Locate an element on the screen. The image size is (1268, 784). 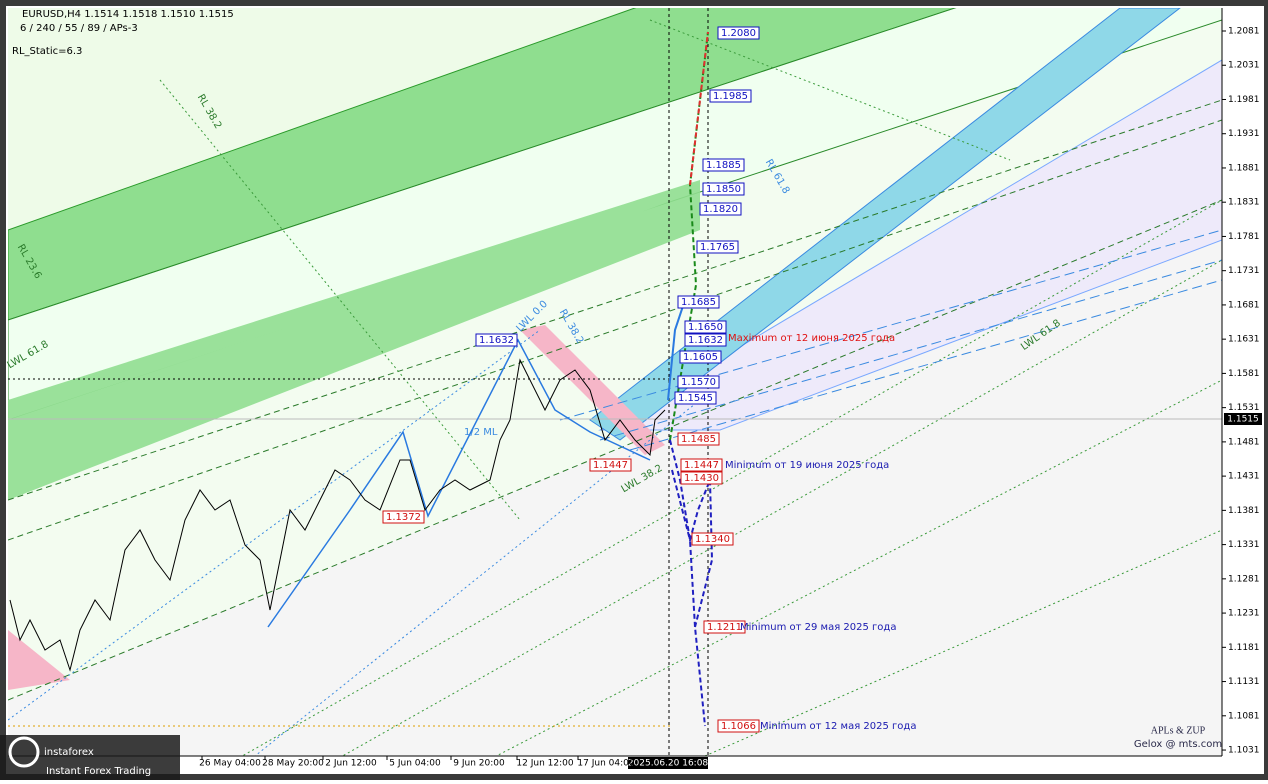
current-price-box is located at coordinates (1243, 419).